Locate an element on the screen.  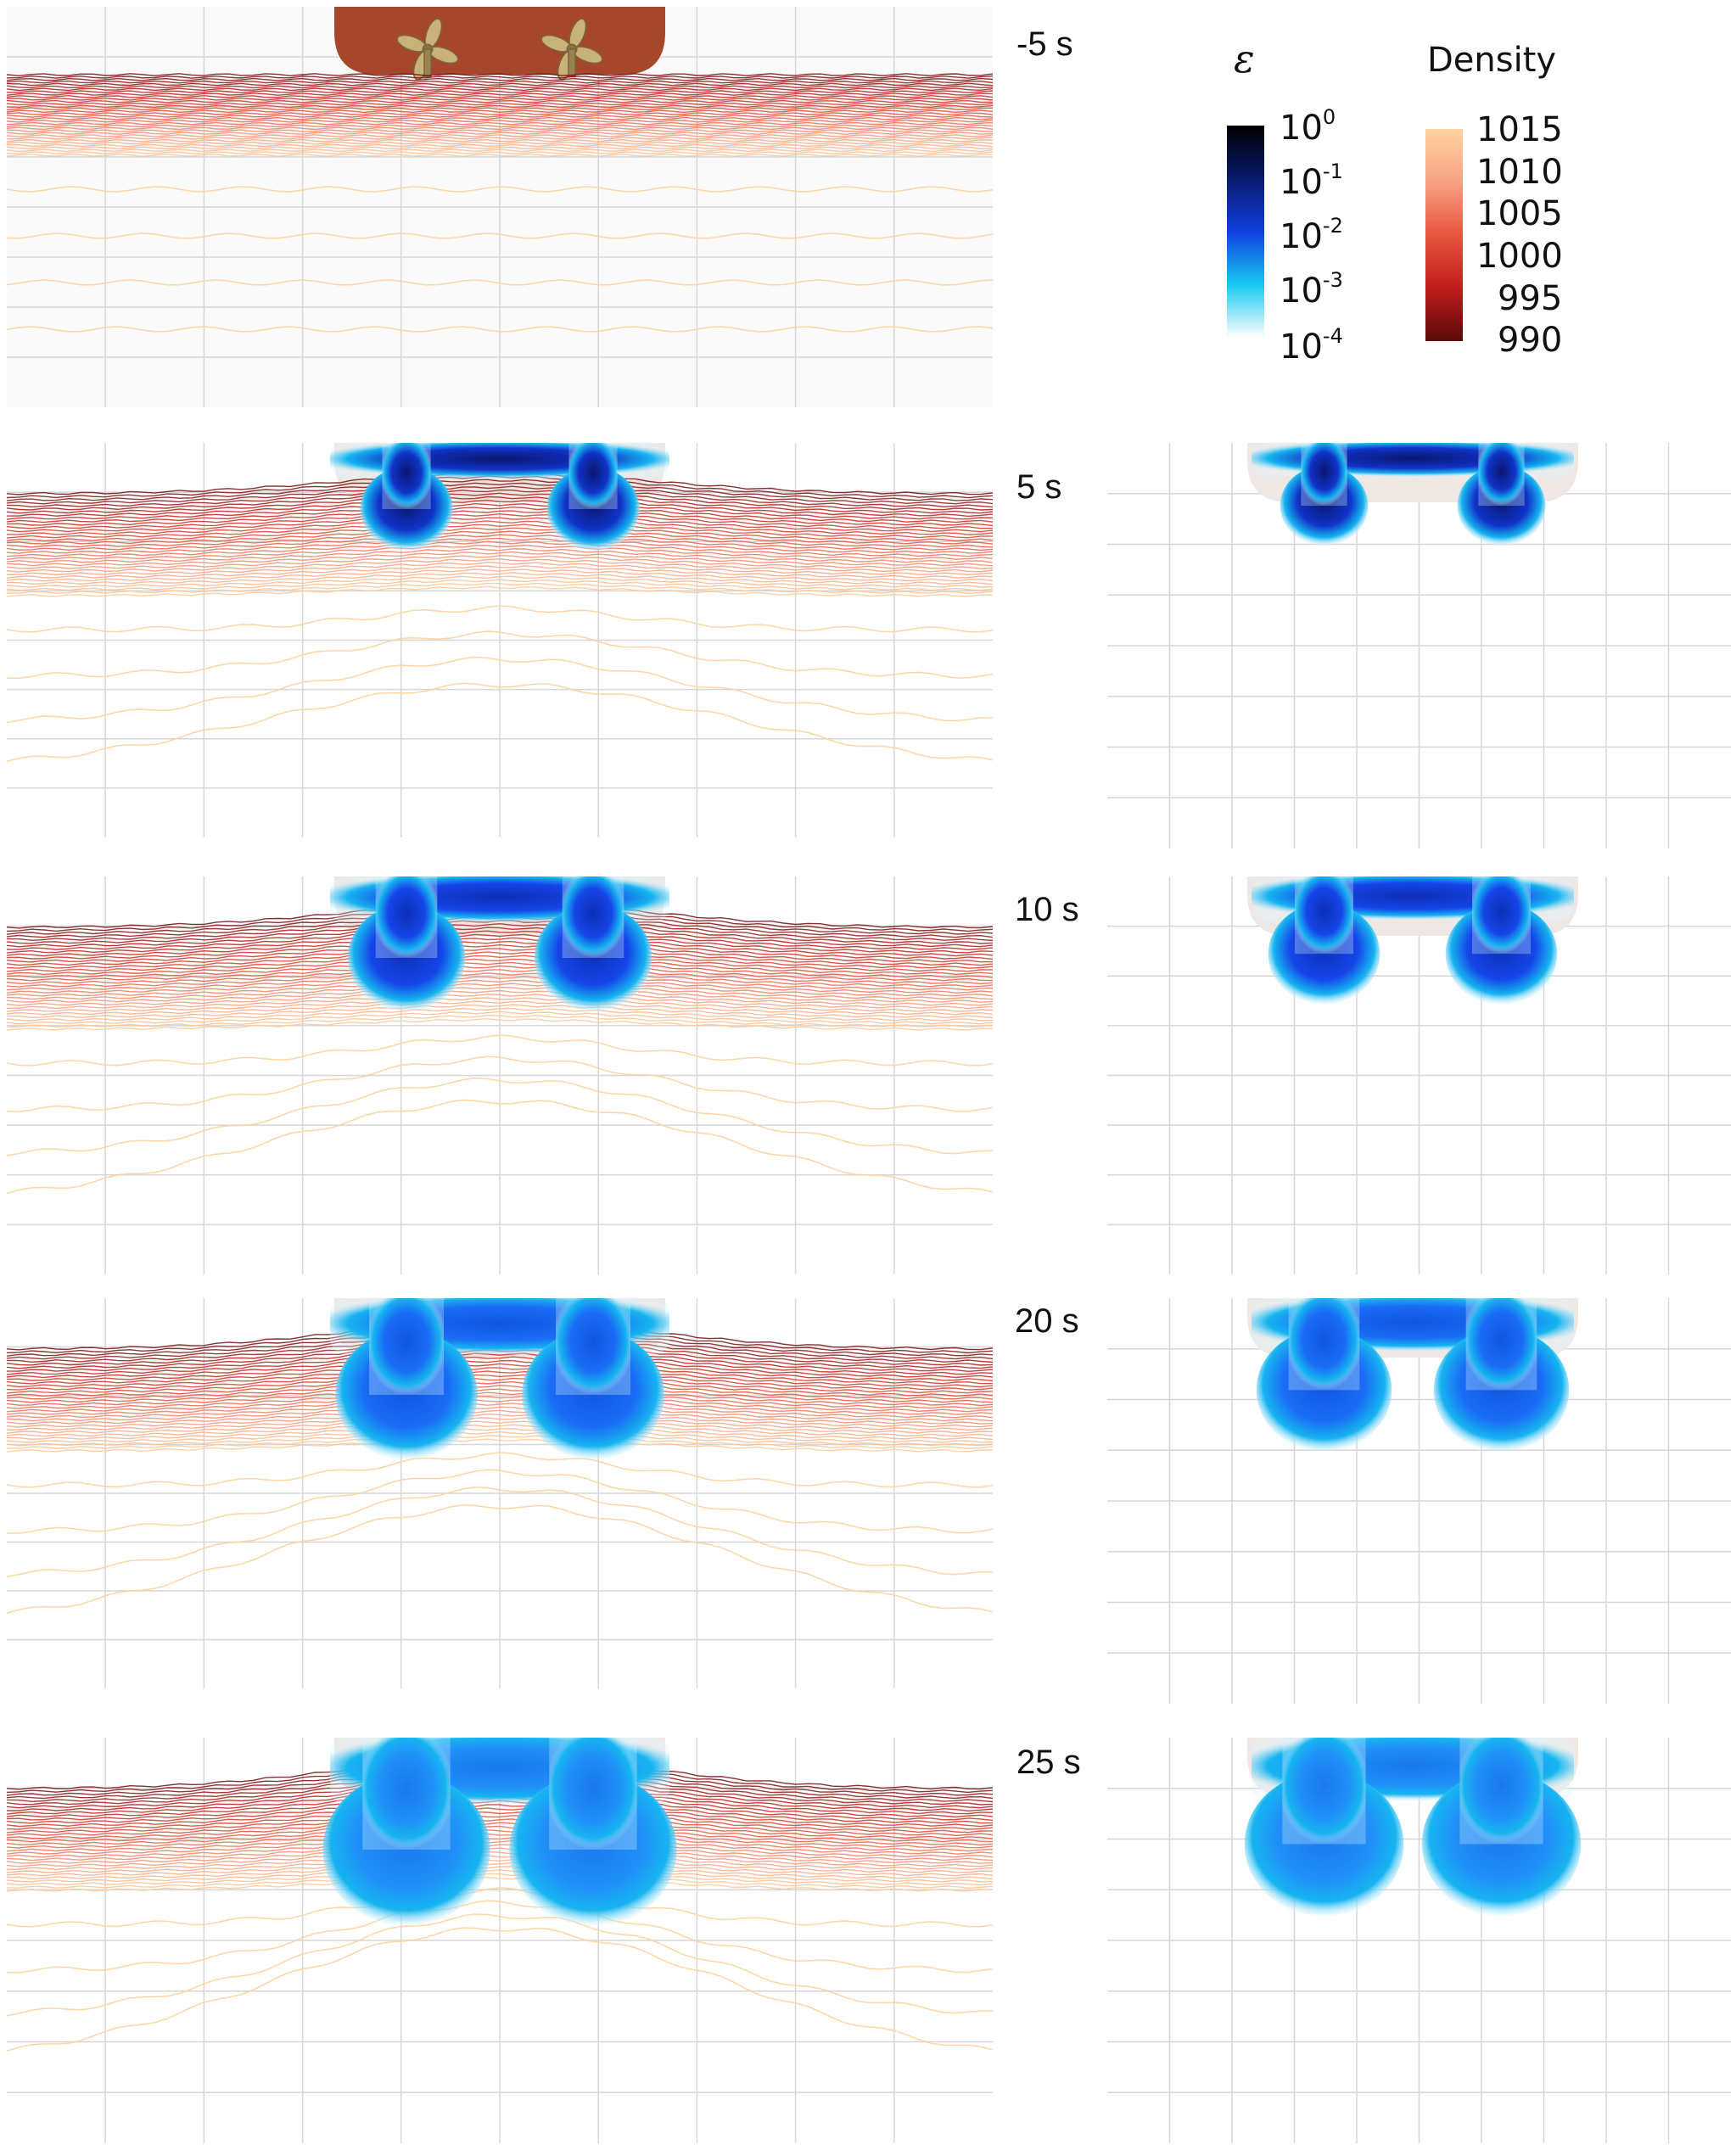
epsilon-tick-2: 10⁻² is located at coordinates (1312, 235).